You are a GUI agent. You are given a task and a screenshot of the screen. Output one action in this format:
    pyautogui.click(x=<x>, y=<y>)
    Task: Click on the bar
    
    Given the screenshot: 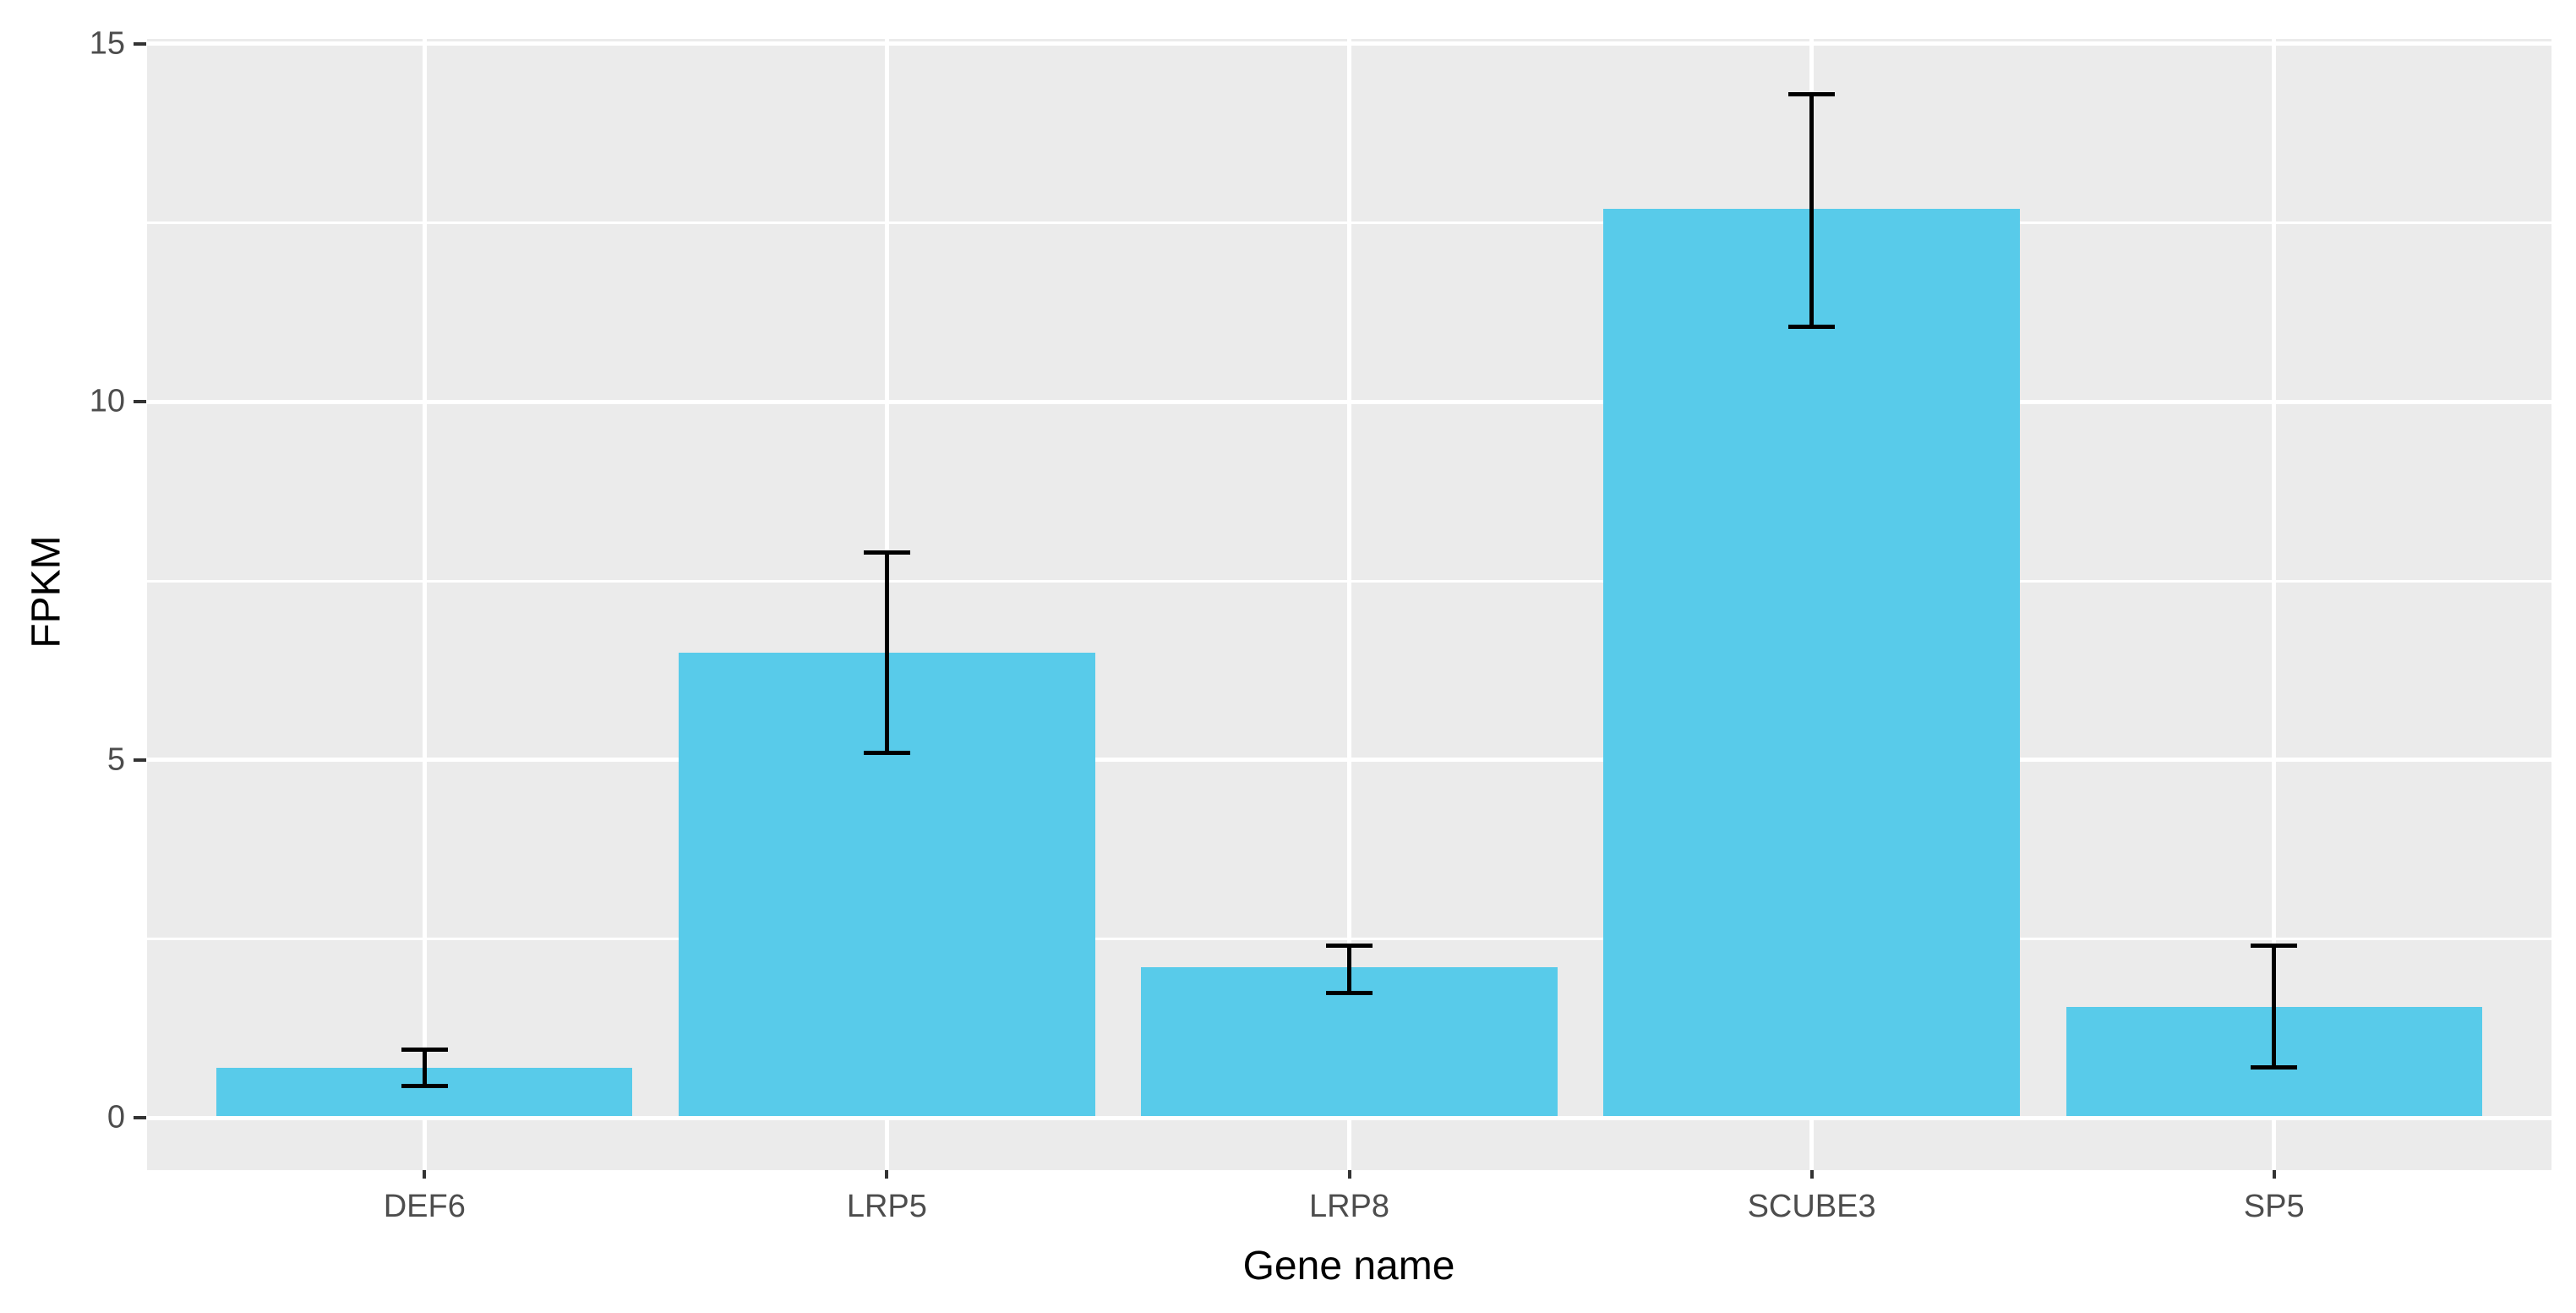 What is the action you would take?
    pyautogui.click(x=1812, y=662)
    